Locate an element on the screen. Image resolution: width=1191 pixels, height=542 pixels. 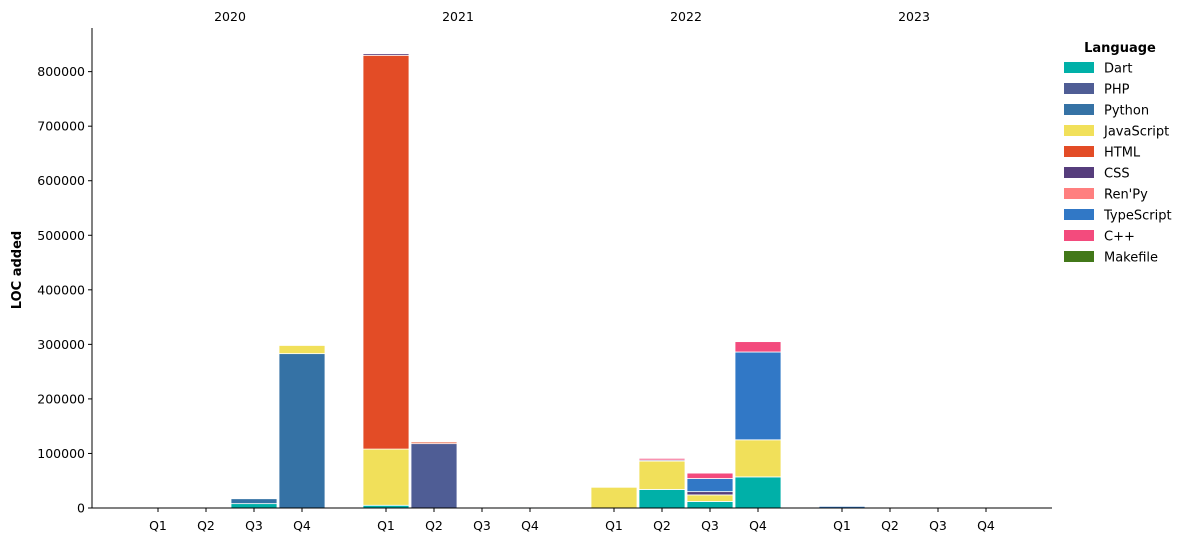
bar-segment-dart-2022-q2 is located at coordinates (662, 499).